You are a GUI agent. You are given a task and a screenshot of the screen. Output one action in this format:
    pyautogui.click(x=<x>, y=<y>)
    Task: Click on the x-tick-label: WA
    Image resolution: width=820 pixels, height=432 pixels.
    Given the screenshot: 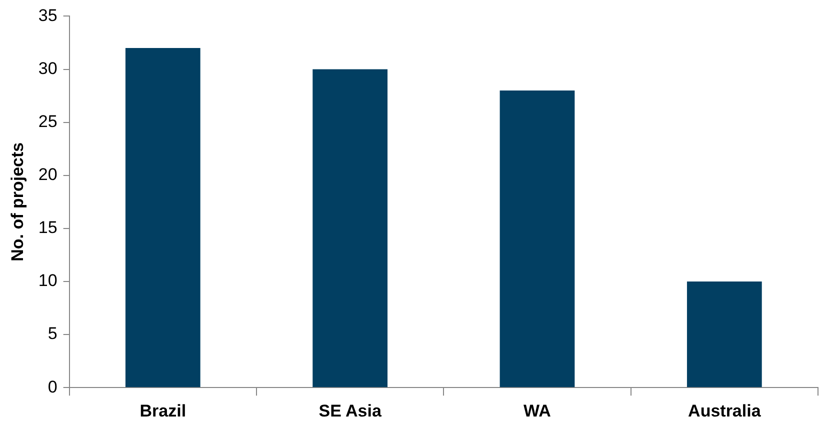 What is the action you would take?
    pyautogui.click(x=537, y=410)
    